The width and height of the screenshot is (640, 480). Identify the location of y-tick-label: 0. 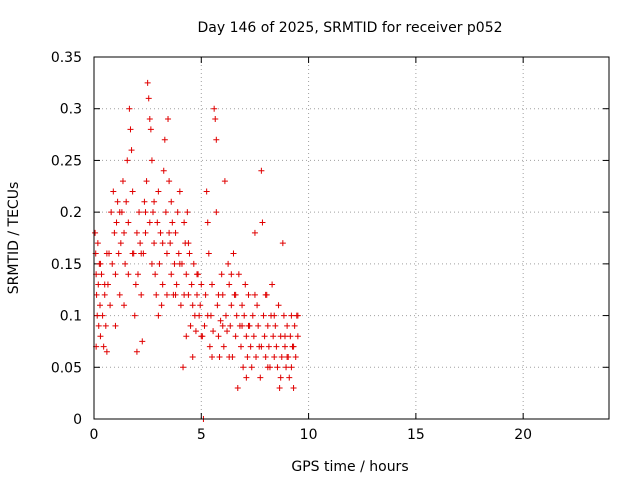
(77, 420).